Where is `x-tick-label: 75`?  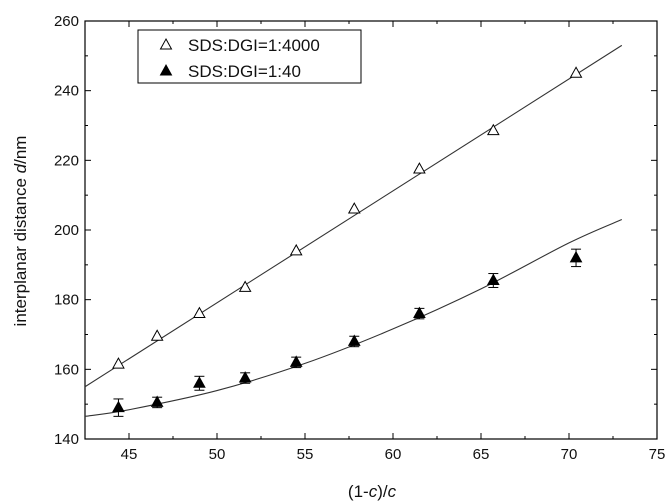
x-tick-label: 75 is located at coordinates (657, 454).